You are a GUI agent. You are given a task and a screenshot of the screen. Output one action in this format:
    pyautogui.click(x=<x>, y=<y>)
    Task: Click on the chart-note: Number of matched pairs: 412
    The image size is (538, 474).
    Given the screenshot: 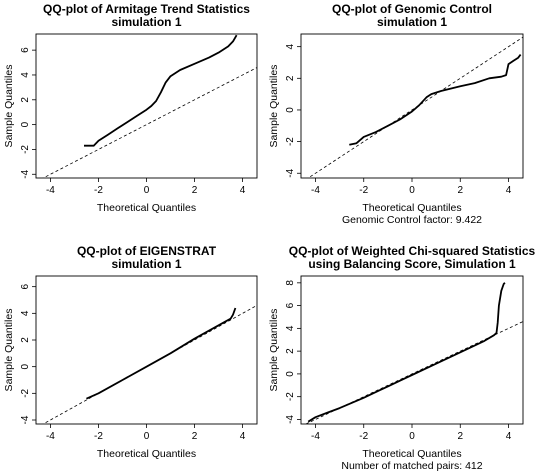 What is the action you would take?
    pyautogui.click(x=411, y=466)
    